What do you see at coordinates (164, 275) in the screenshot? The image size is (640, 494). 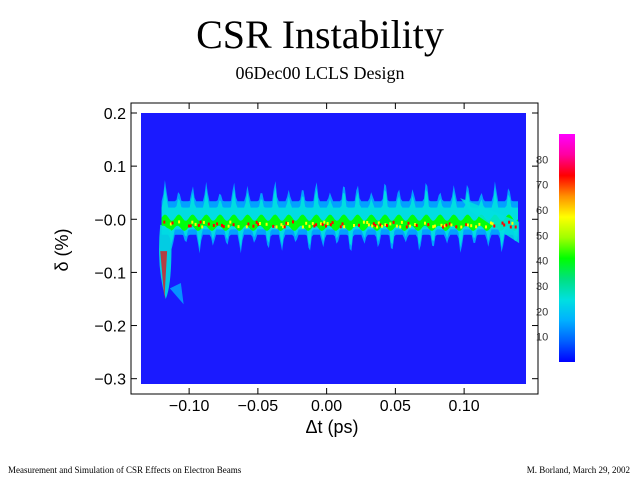 I see `beam-head-core` at bounding box center [164, 275].